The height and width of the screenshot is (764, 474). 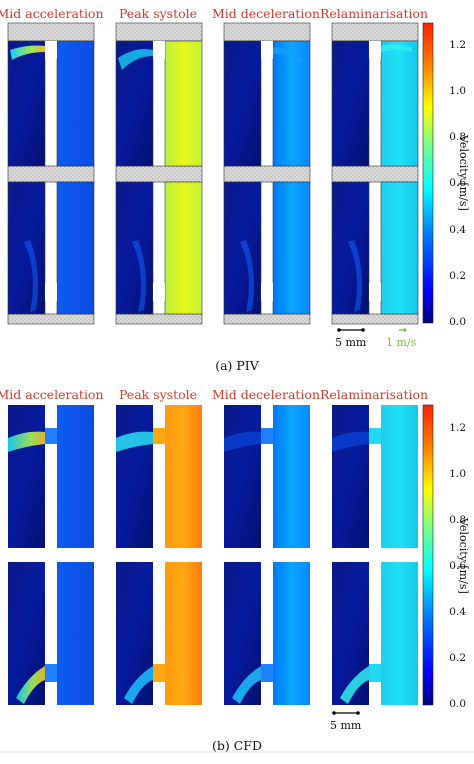 What do you see at coordinates (52, 394) in the screenshot?
I see `cfd-title-1: Mid acceleration` at bounding box center [52, 394].